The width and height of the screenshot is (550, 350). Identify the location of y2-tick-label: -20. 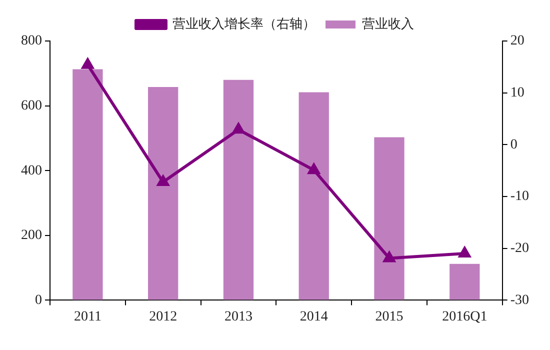
(520, 248).